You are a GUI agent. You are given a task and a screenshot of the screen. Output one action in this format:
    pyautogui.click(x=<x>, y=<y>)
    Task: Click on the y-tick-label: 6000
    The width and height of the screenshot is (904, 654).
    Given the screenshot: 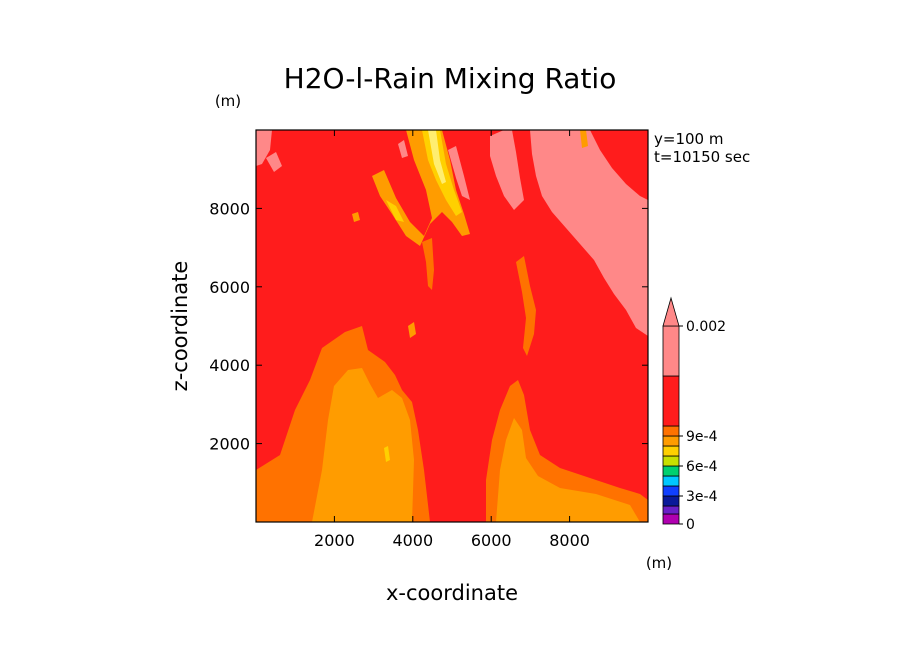 What is the action you would take?
    pyautogui.click(x=229, y=287)
    